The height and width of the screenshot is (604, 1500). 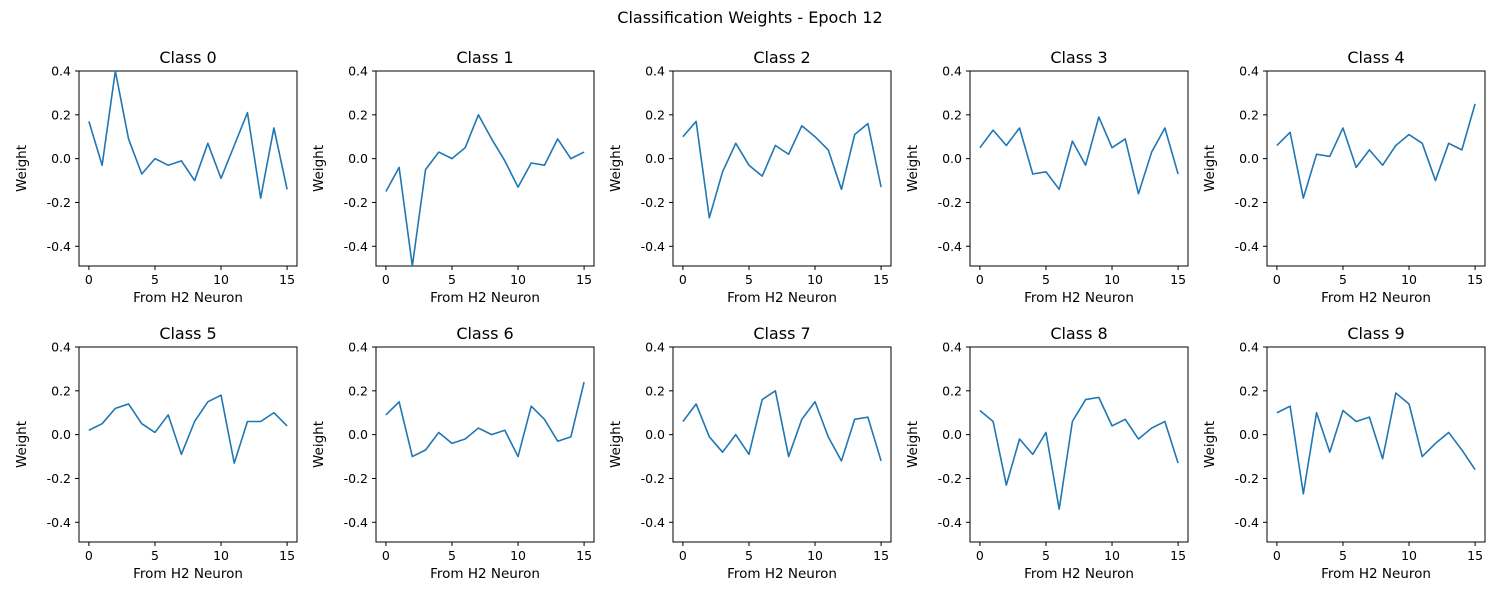 I want to click on subplot-title: Class 7, so click(x=781, y=333).